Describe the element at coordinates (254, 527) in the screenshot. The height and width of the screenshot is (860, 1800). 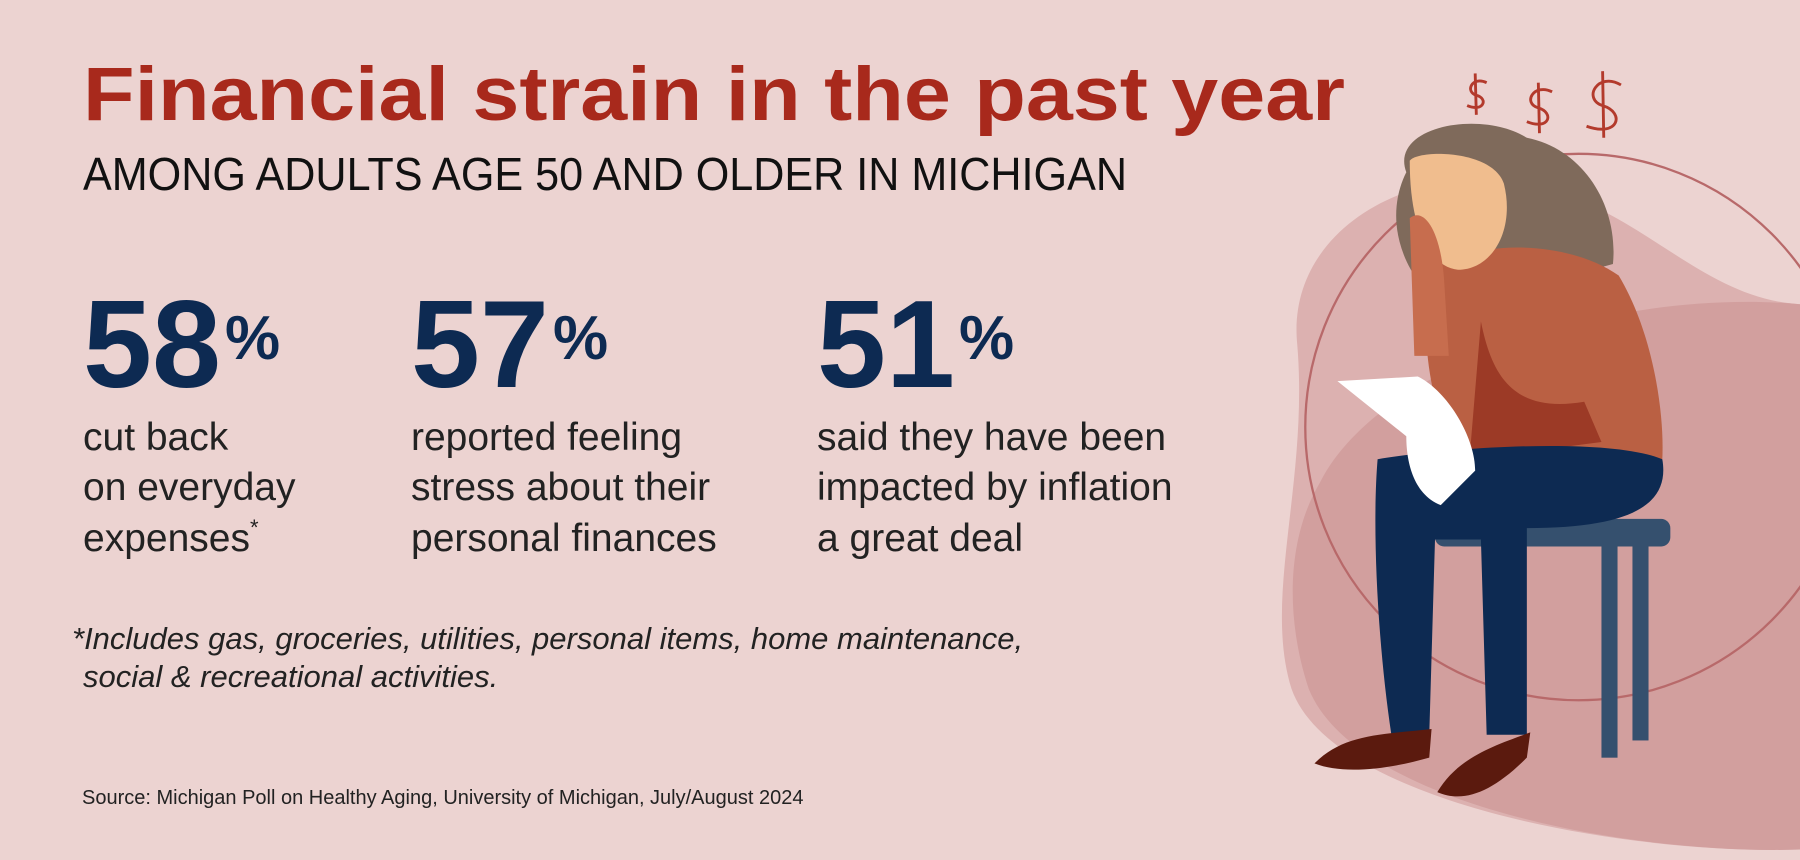
I see `note-mark: *` at that location.